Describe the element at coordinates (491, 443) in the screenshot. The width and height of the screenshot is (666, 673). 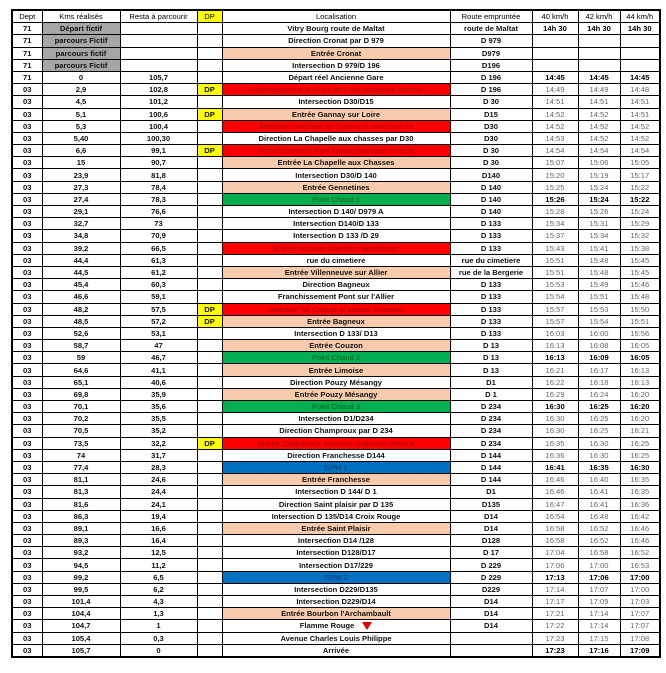
I see `route-cell-text: D 234` at that location.